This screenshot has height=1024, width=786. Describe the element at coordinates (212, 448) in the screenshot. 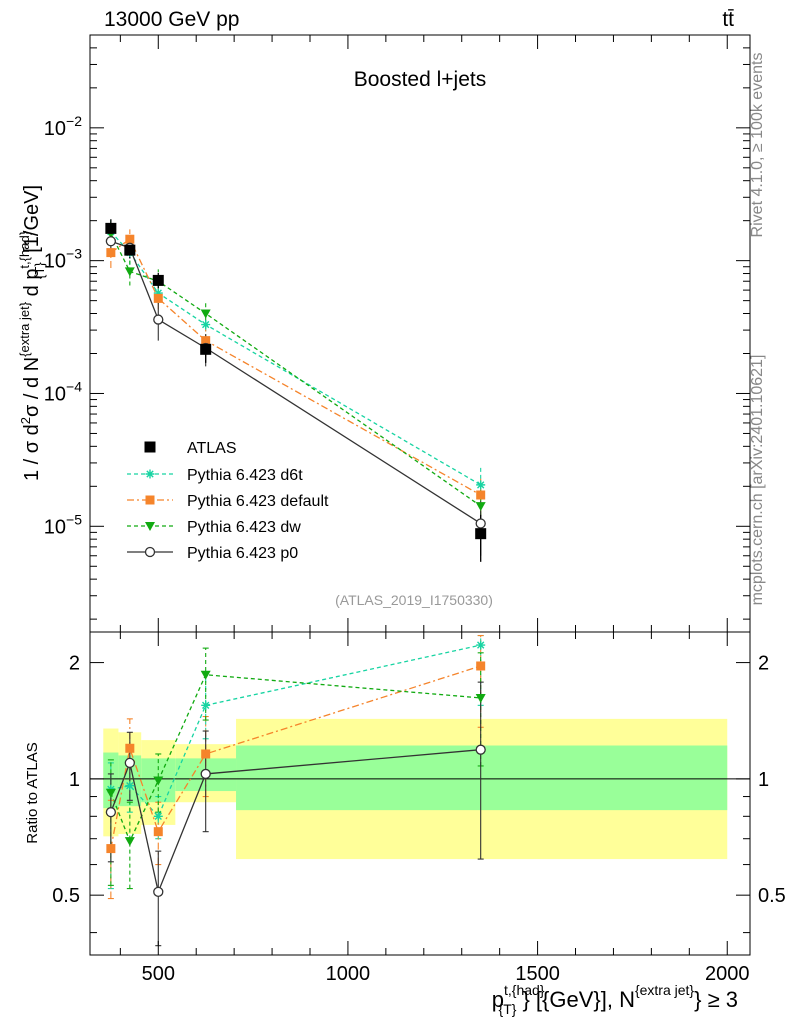

I see `legend-label: ATLAS` at that location.